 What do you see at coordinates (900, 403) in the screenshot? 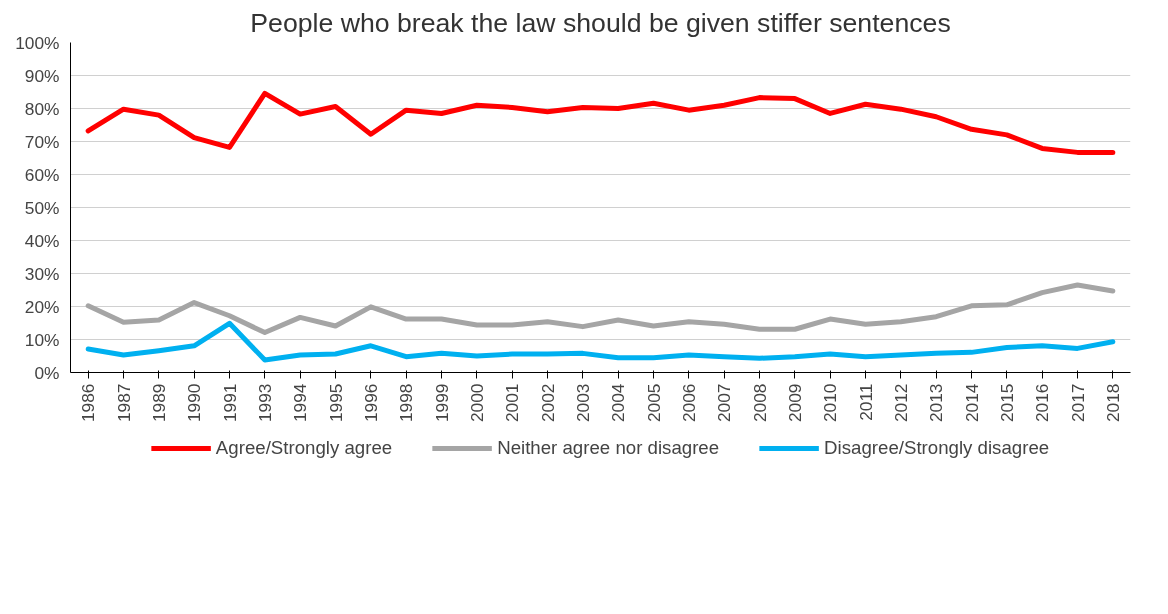
I see `x-tick-label: 2012` at bounding box center [900, 403].